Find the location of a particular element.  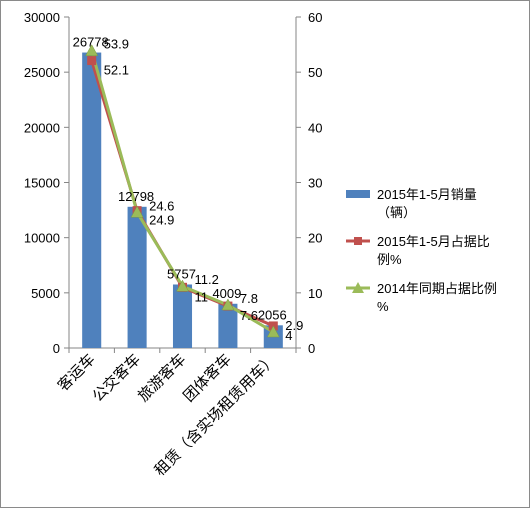

legend-label: （辆） is located at coordinates (396, 212).